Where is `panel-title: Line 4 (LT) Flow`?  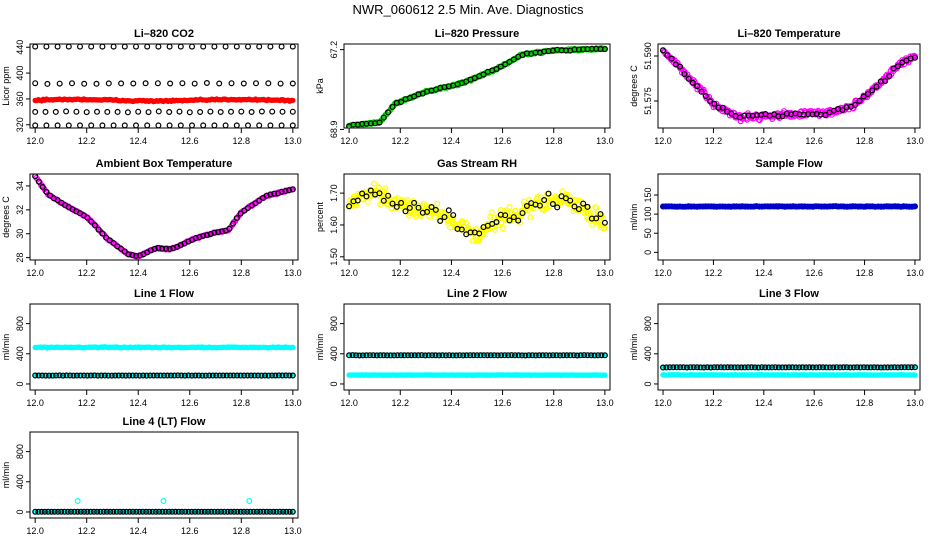 panel-title: Line 4 (LT) Flow is located at coordinates (164, 422).